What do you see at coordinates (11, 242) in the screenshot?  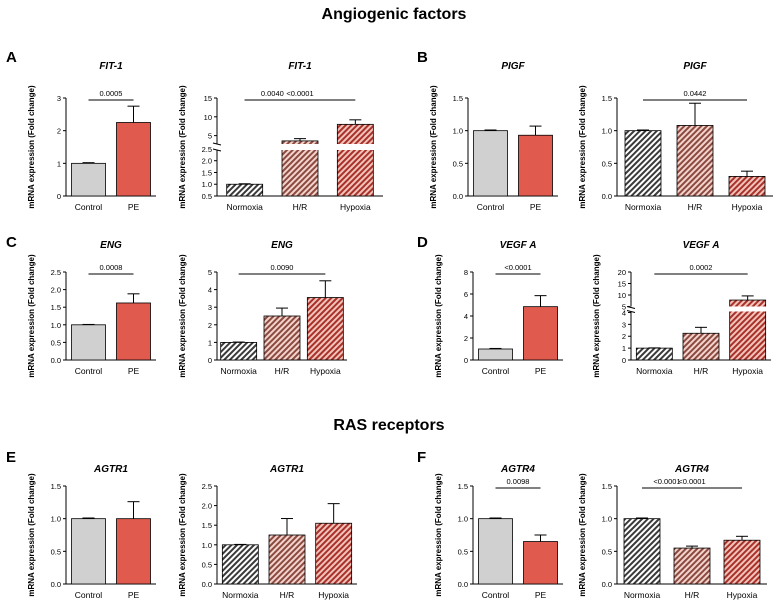 I see `panel-letter-c: C` at bounding box center [11, 242].